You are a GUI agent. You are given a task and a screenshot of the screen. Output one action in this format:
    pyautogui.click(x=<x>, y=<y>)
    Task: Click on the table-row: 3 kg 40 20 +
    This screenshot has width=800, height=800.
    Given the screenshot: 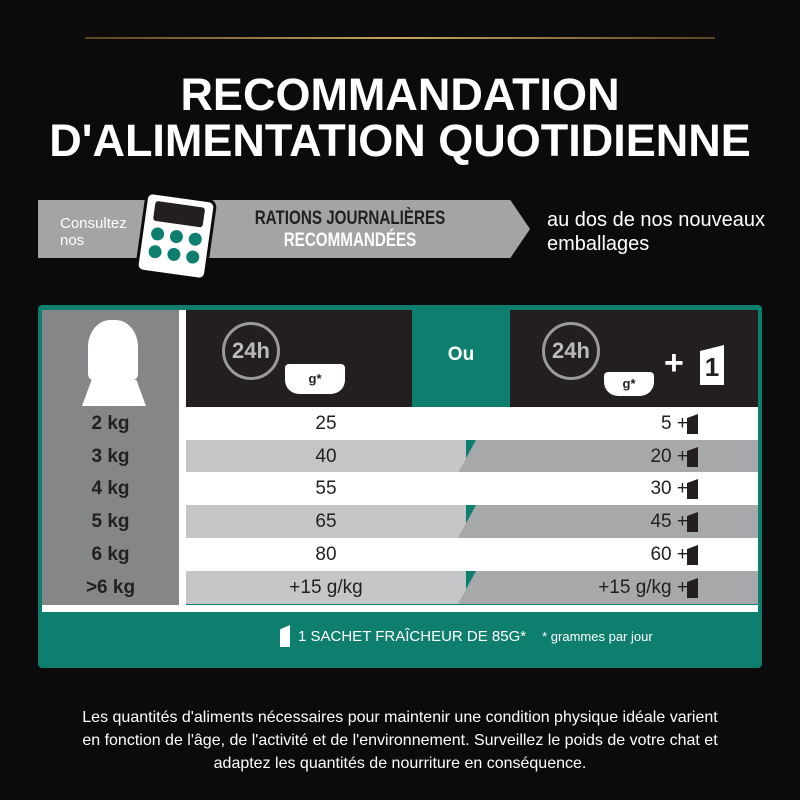 What is the action you would take?
    pyautogui.click(x=400, y=456)
    